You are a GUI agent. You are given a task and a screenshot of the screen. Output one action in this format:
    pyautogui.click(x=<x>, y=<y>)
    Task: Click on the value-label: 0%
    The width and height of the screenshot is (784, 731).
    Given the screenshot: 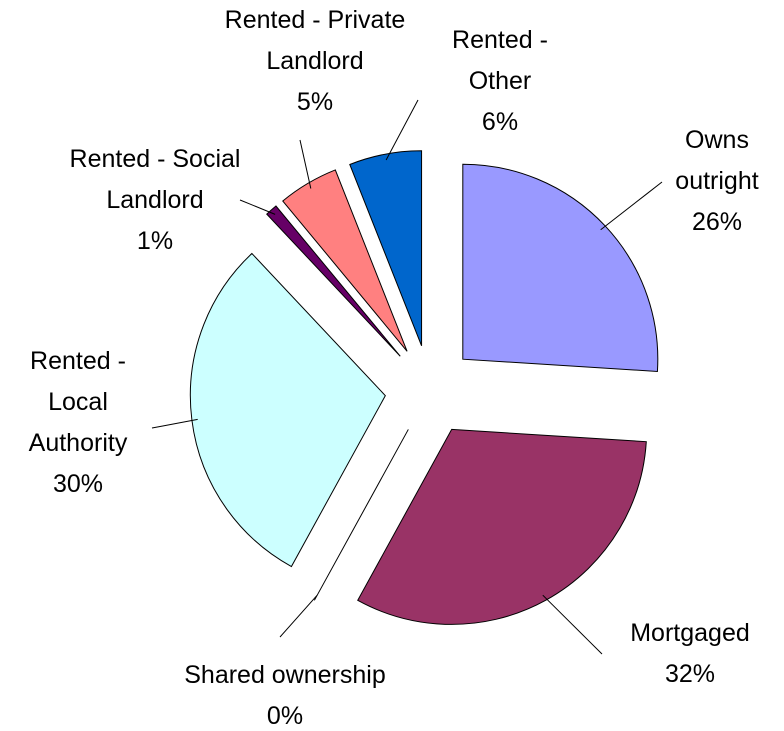 What is the action you would take?
    pyautogui.click(x=285, y=716)
    